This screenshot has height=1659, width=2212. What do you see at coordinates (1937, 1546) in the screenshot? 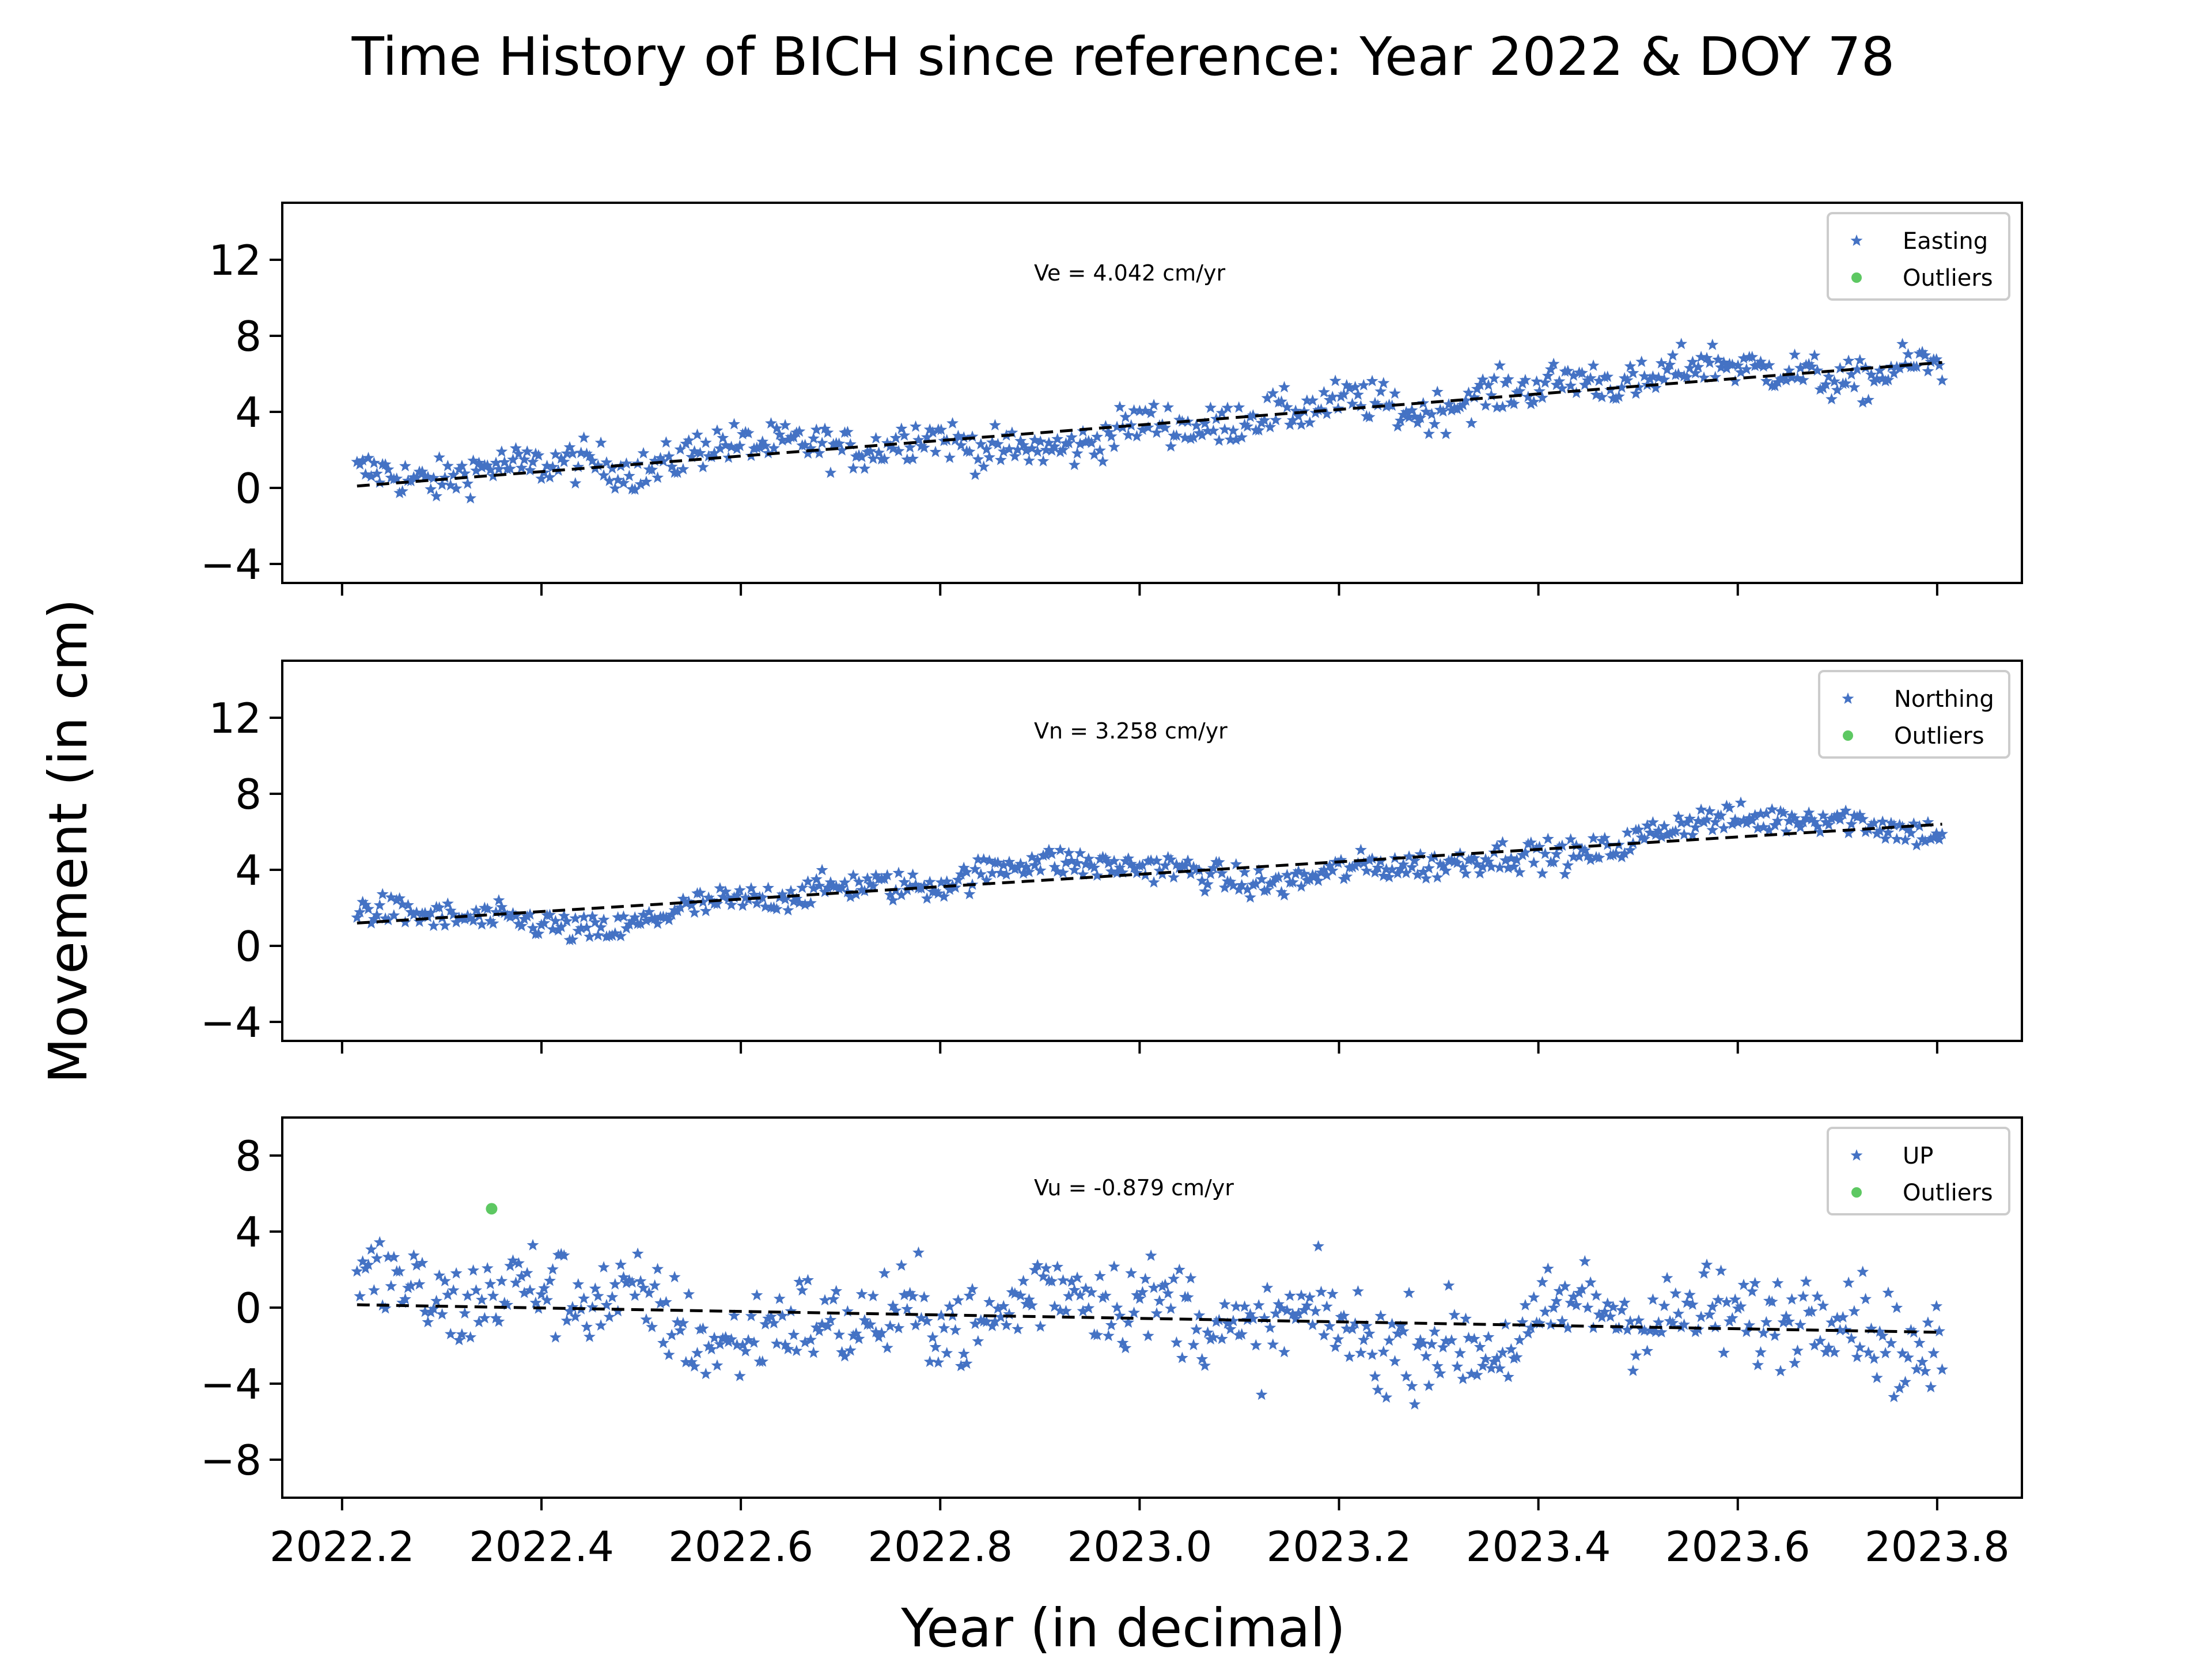
I see `x-tick-label: 2023.8` at bounding box center [1937, 1546].